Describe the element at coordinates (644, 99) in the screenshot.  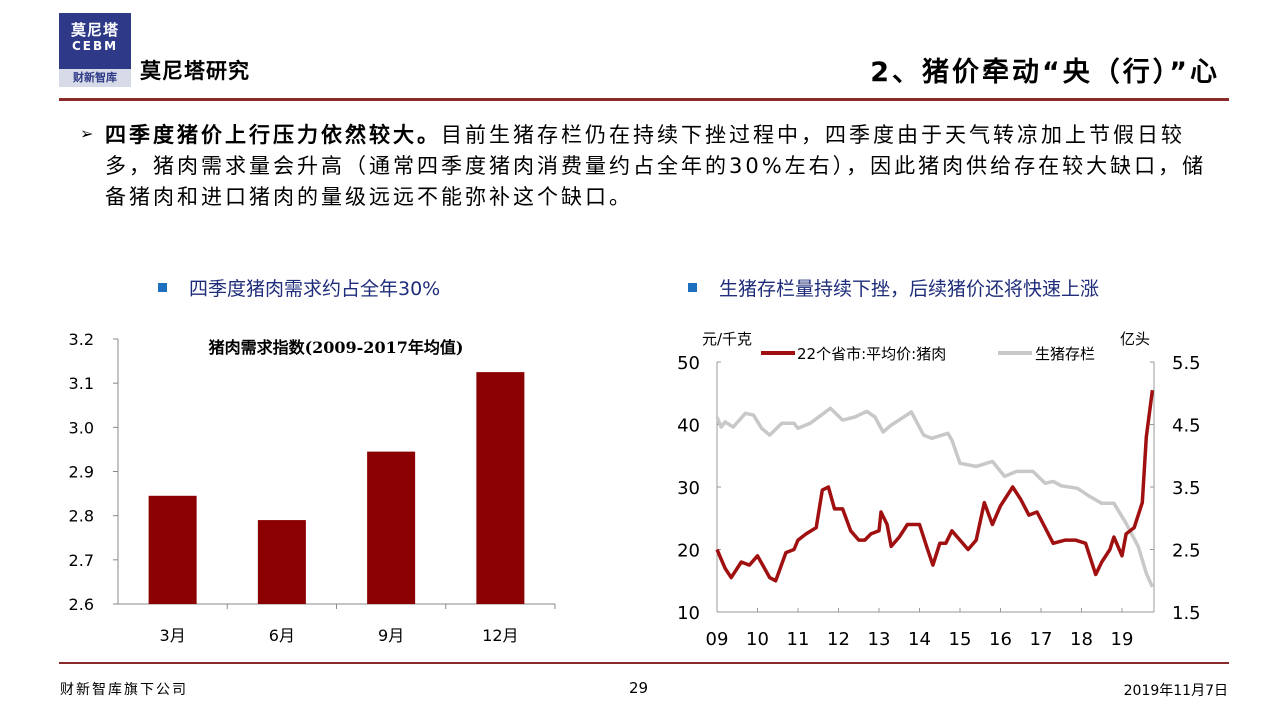
I see `header-divider` at that location.